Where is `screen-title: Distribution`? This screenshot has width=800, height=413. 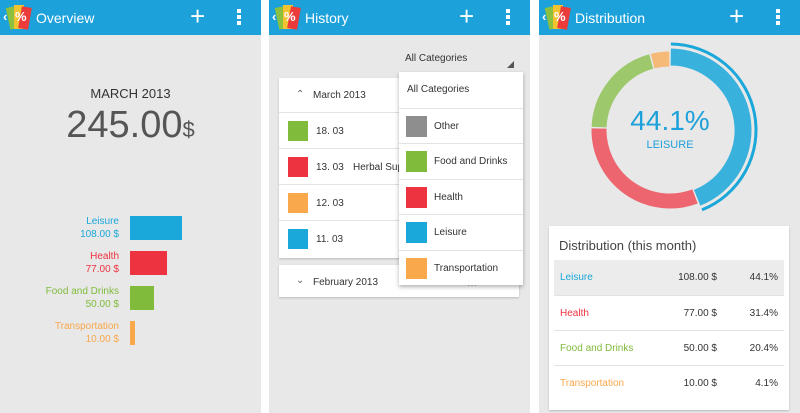
screen-title: Distribution is located at coordinates (610, 18).